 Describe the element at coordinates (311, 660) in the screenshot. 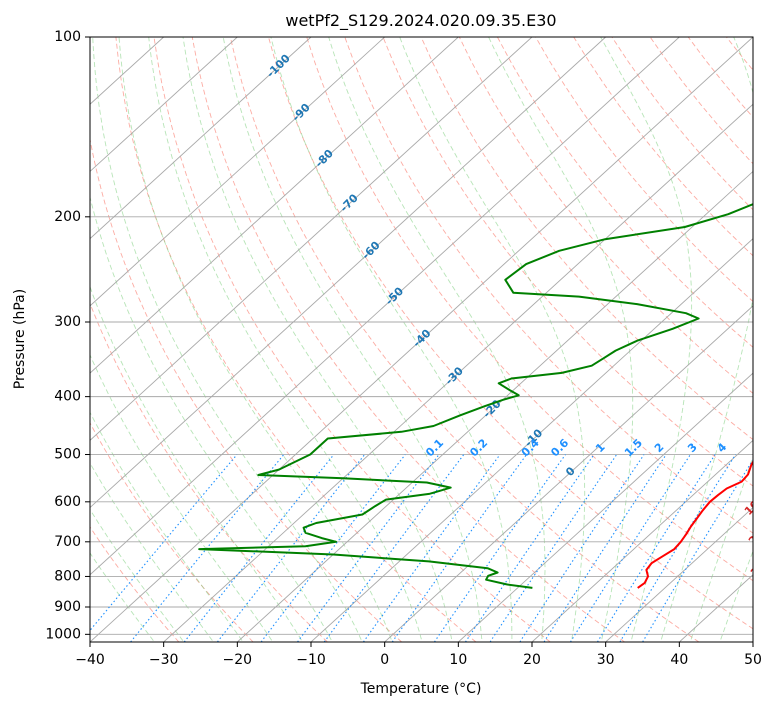

I see `x-tick-label: −10` at that location.